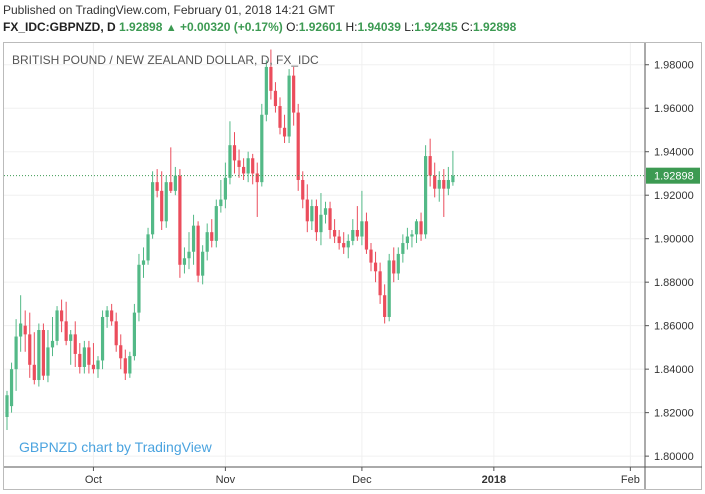 The image size is (705, 494). Describe the element at coordinates (674, 370) in the screenshot. I see `price-tick-label: 1.84000` at that location.